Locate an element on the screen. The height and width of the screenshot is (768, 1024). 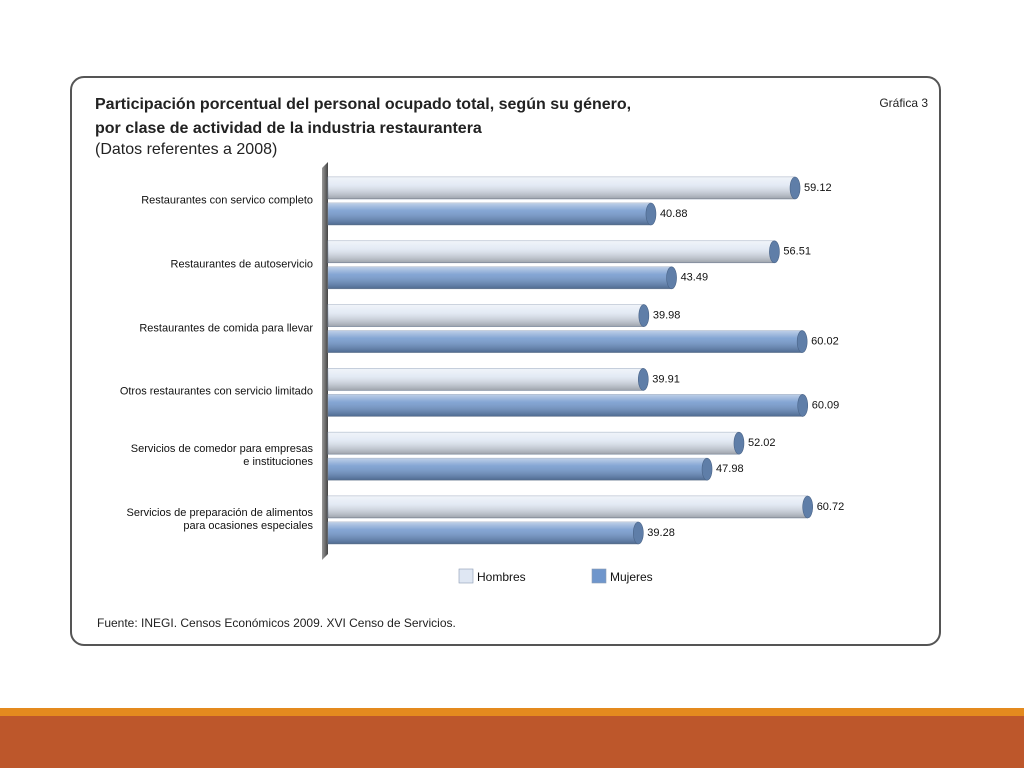
footer-stripe is located at coordinates (512, 712).